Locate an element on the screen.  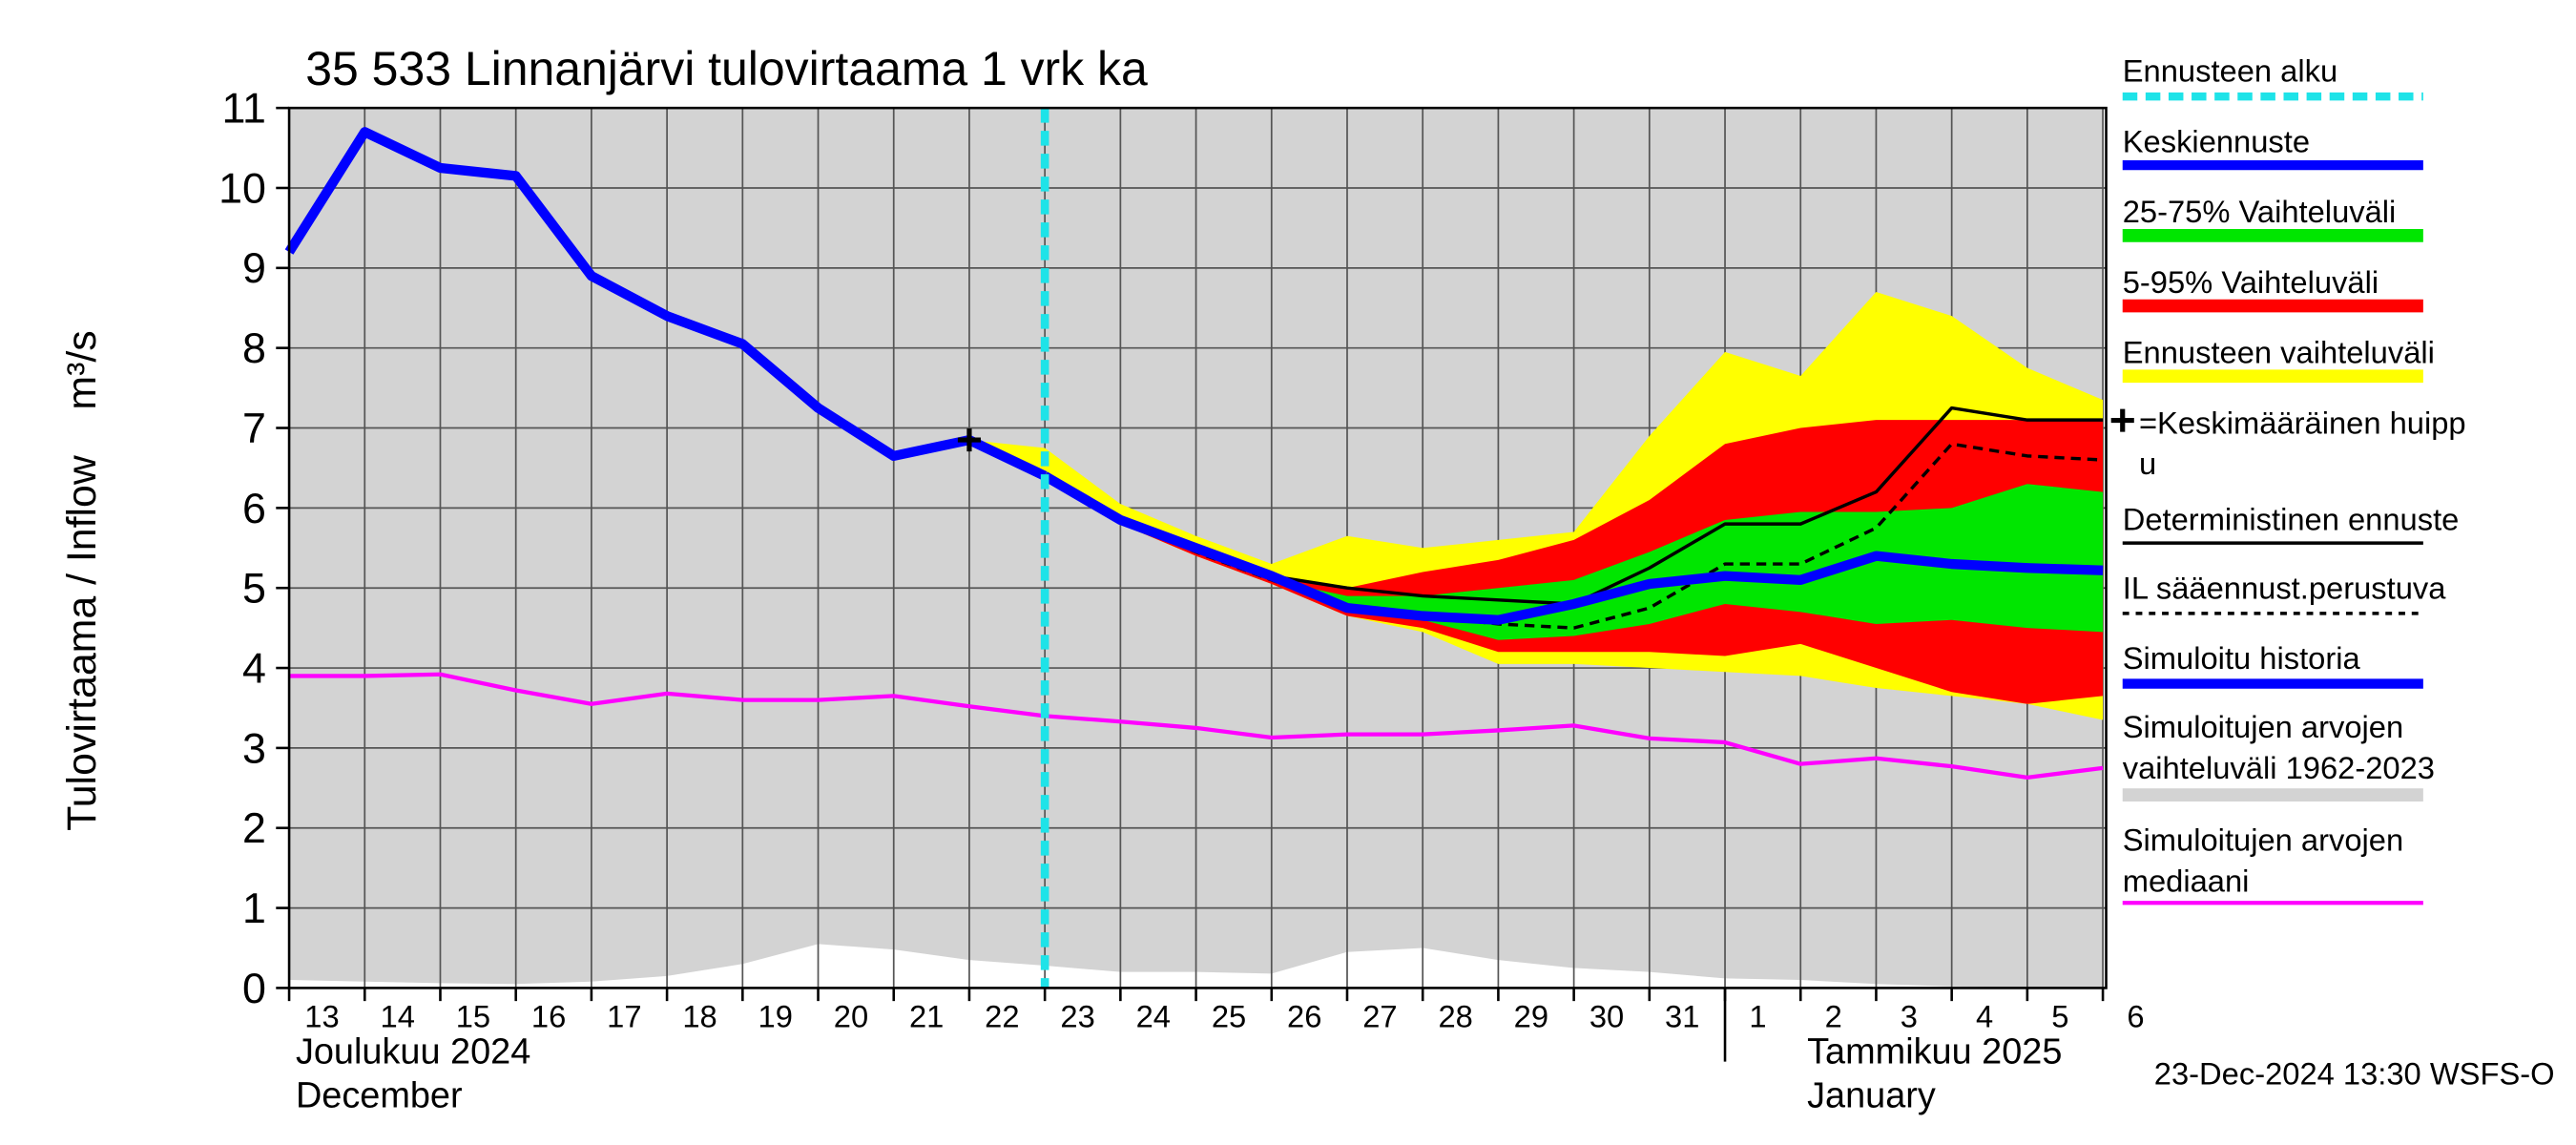
y-tick-label: 10 is located at coordinates (242, 189).